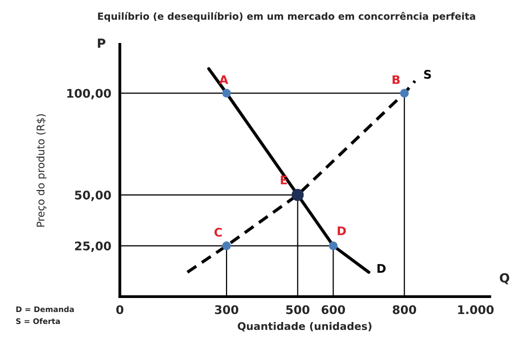 This screenshot has height=341, width=521. Describe the element at coordinates (226, 309) in the screenshot. I see `x-tick-label: 300` at that location.